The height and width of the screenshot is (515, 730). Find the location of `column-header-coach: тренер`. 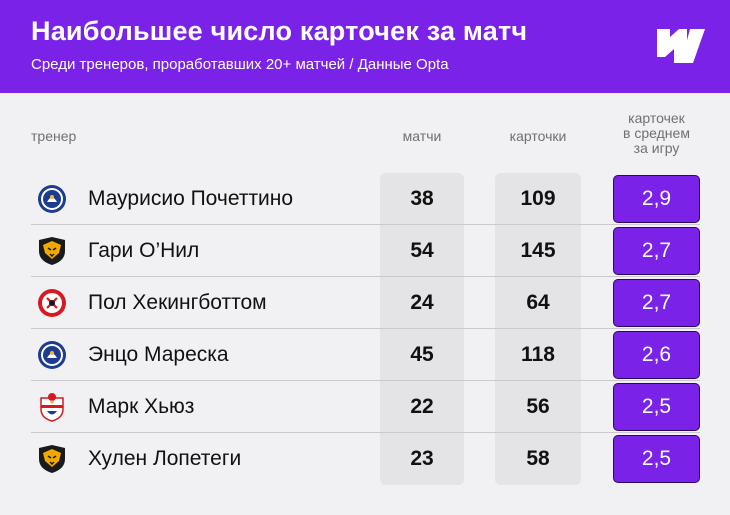

column-header-coach: тренер is located at coordinates (54, 136).